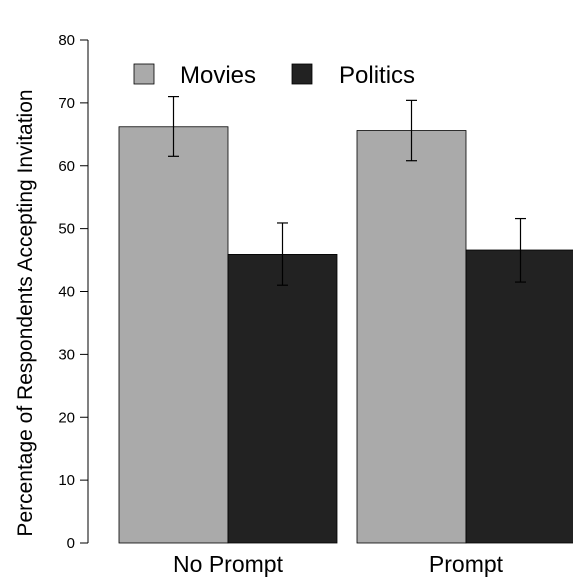 The image size is (573, 586). I want to click on legend-swatch-politics, so click(302, 74).